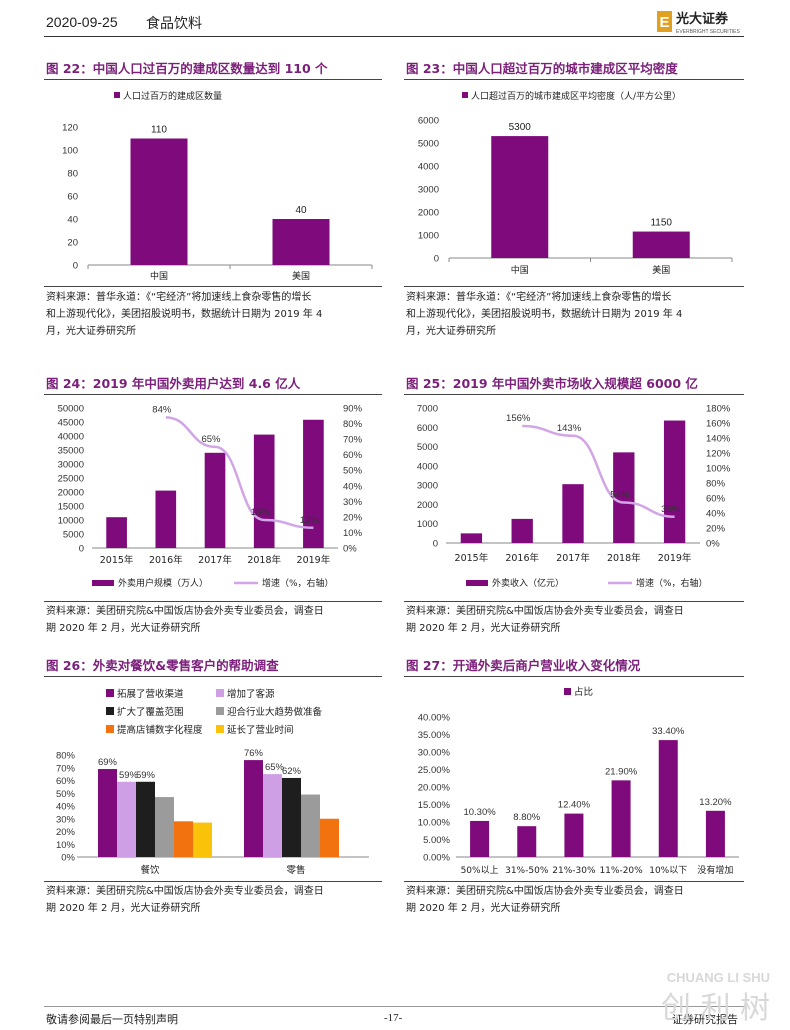  Describe the element at coordinates (82, 22) in the screenshot. I see `report-date: 2020-09-25` at that location.